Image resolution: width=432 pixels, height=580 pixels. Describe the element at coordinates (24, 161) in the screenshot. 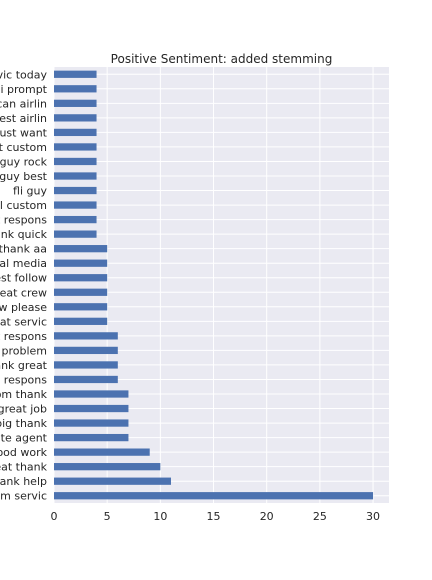

I see `y-tick-label: guy rock` at that location.